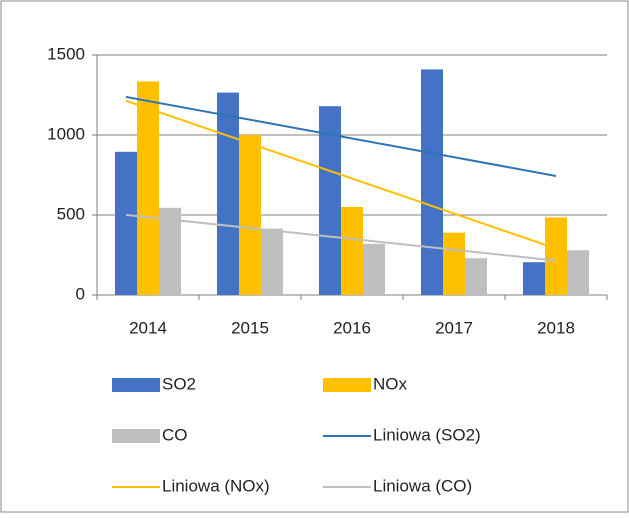 Image resolution: width=629 pixels, height=518 pixels. I want to click on y-tick-label: 1500, so click(66, 53).